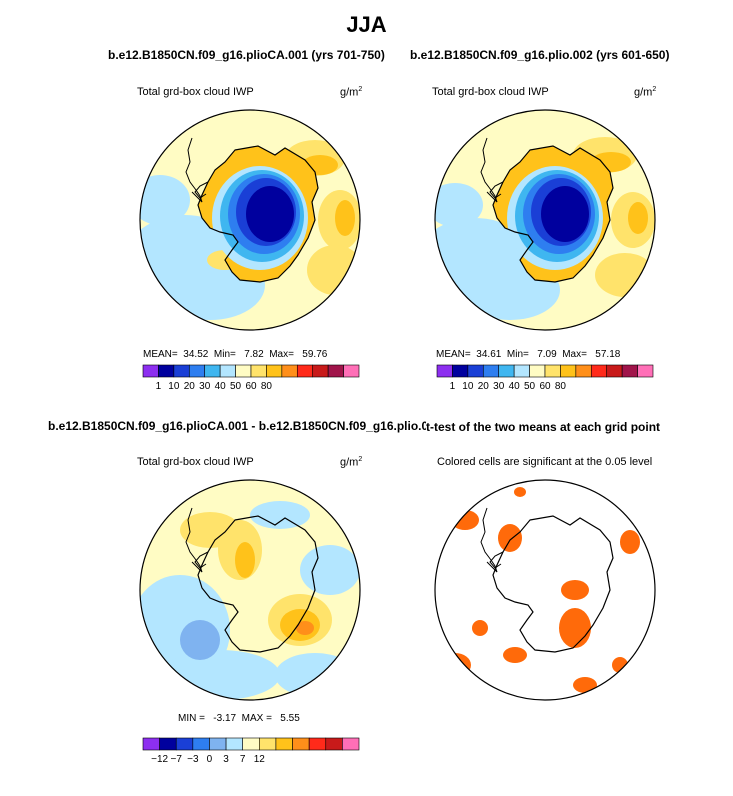  I want to click on panel3-legend-tick: 0, so click(210, 759).